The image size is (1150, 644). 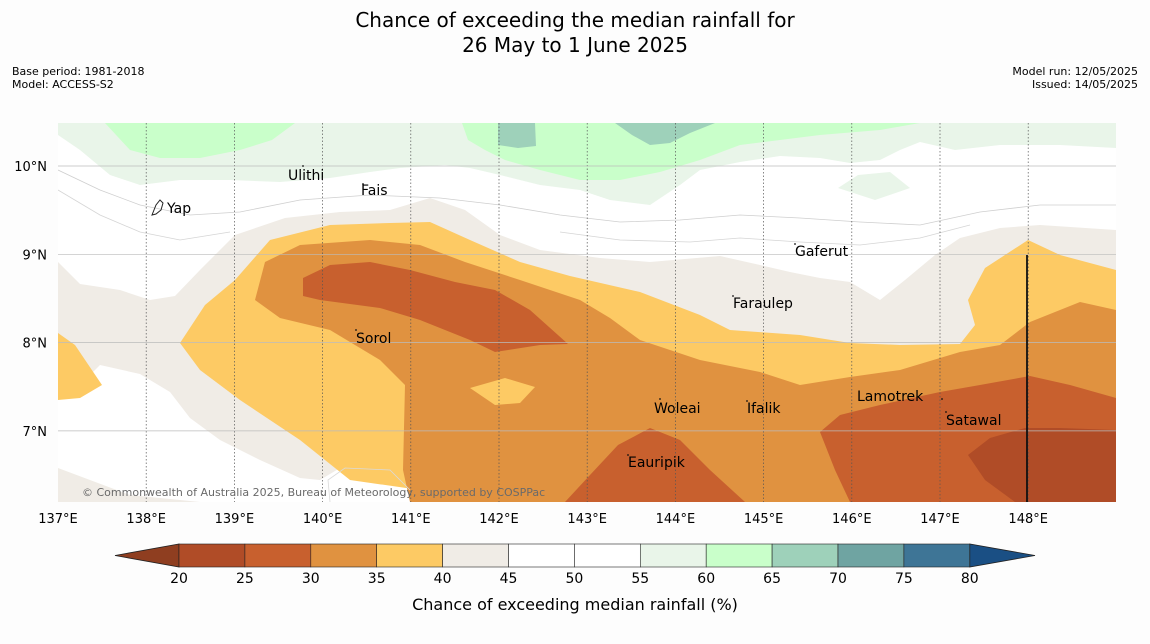 I want to click on lon-tick-label: 148°E, so click(x=1028, y=519).